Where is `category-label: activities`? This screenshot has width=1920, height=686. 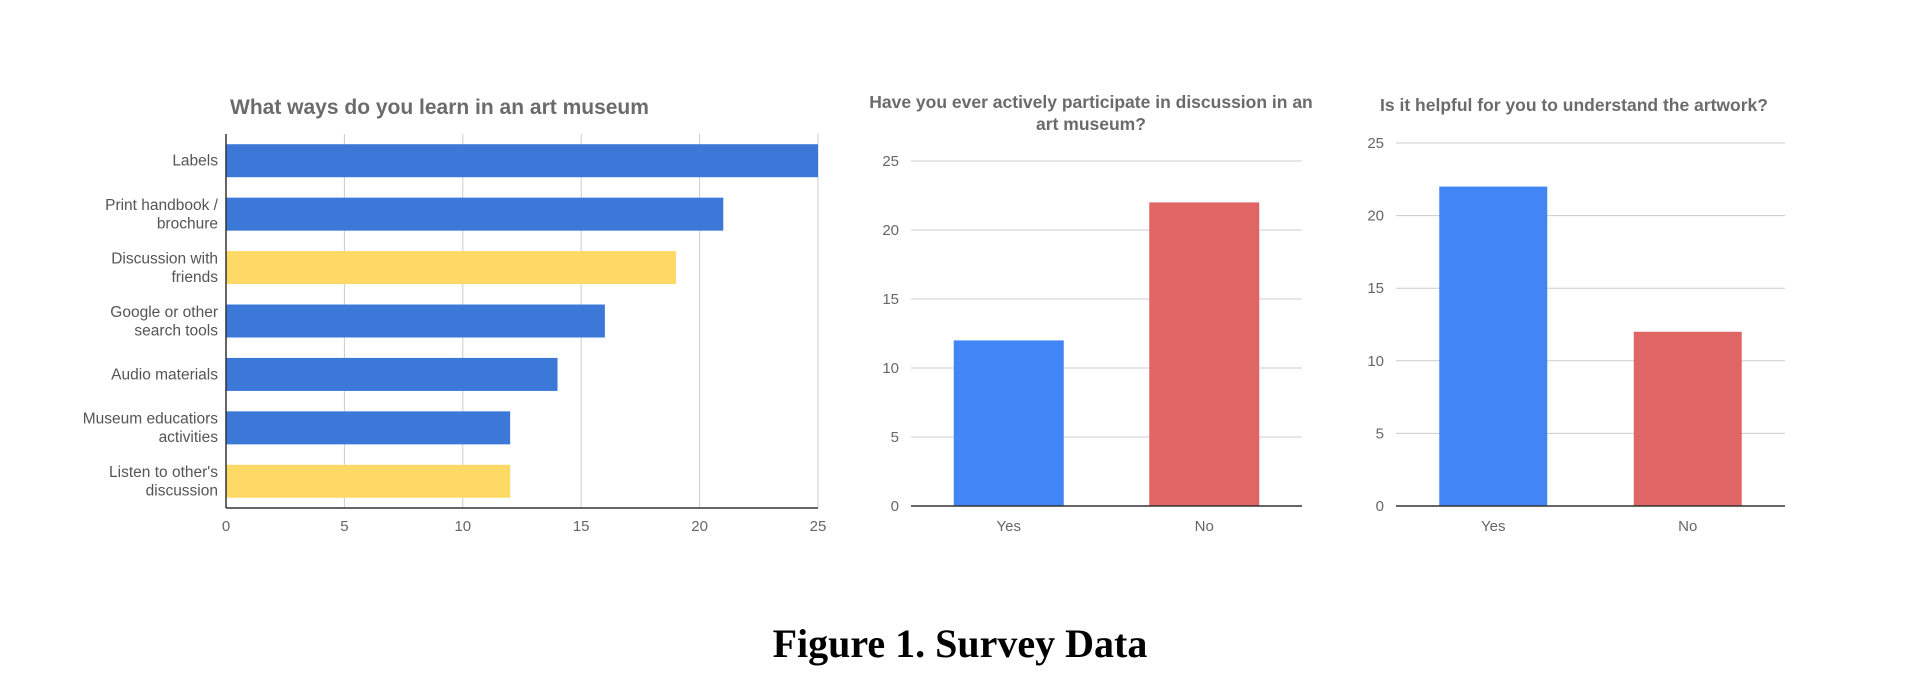 category-label: activities is located at coordinates (189, 437).